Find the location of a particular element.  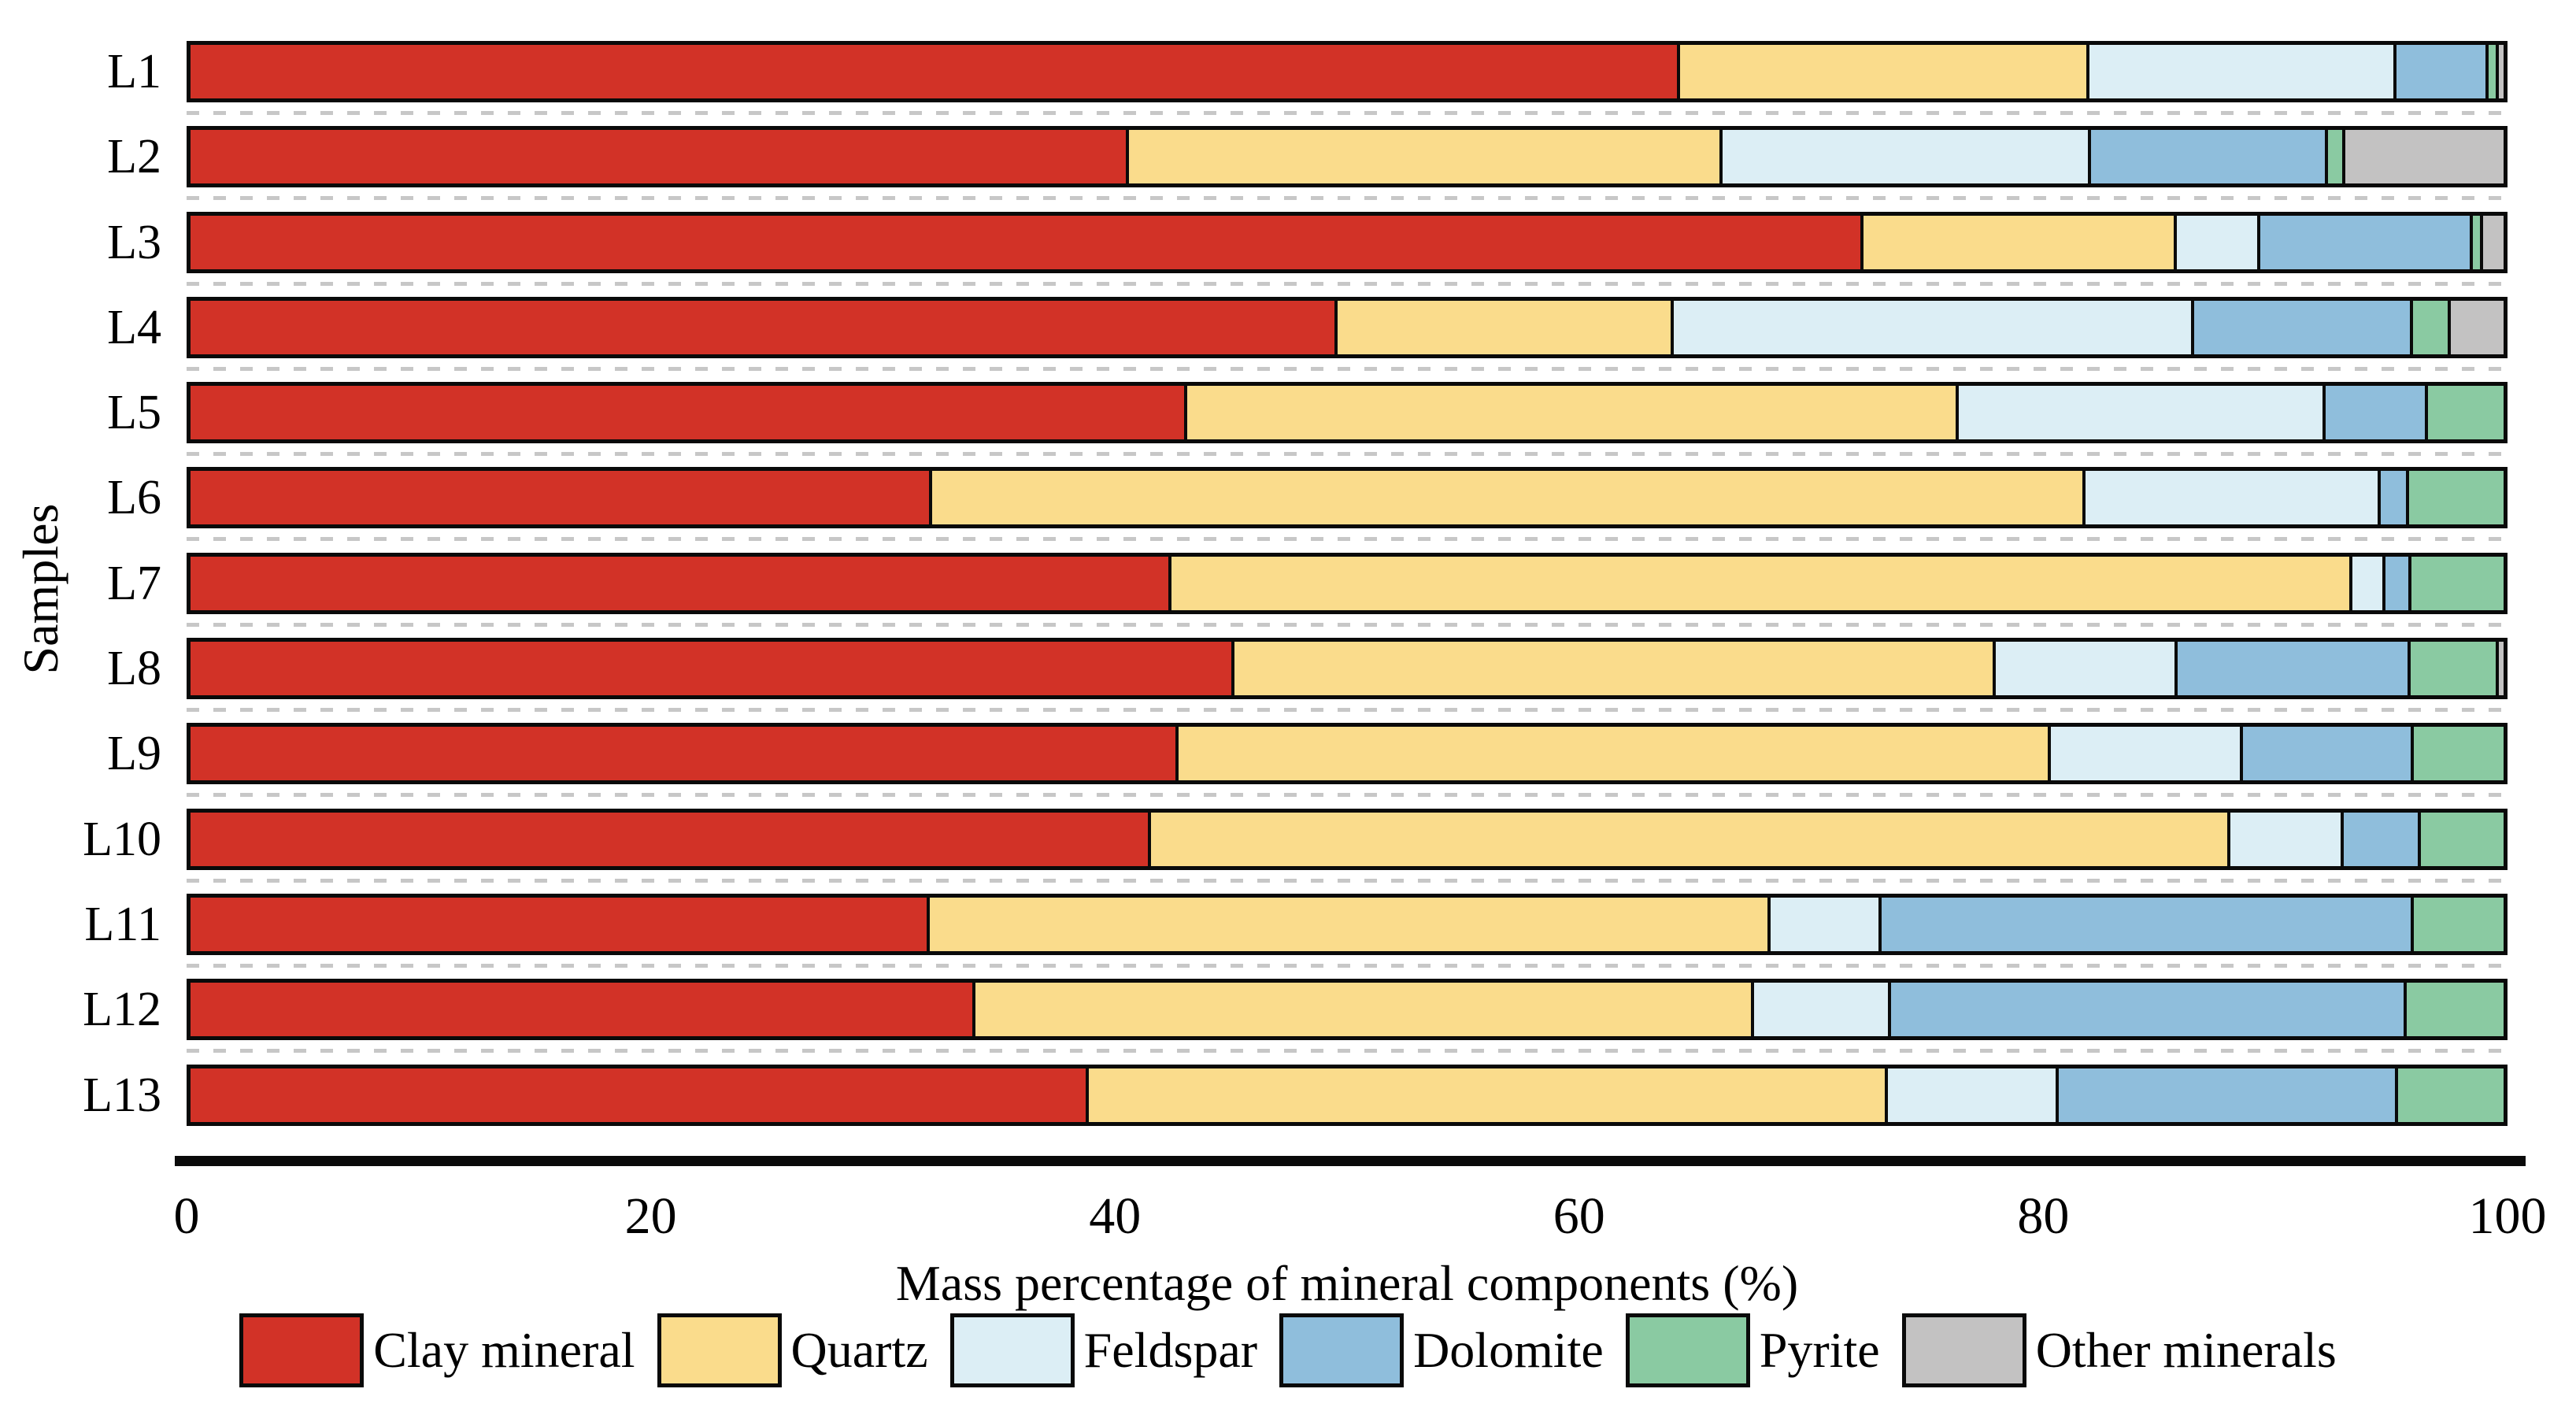

stacked-bar-L8 is located at coordinates (1347, 669).